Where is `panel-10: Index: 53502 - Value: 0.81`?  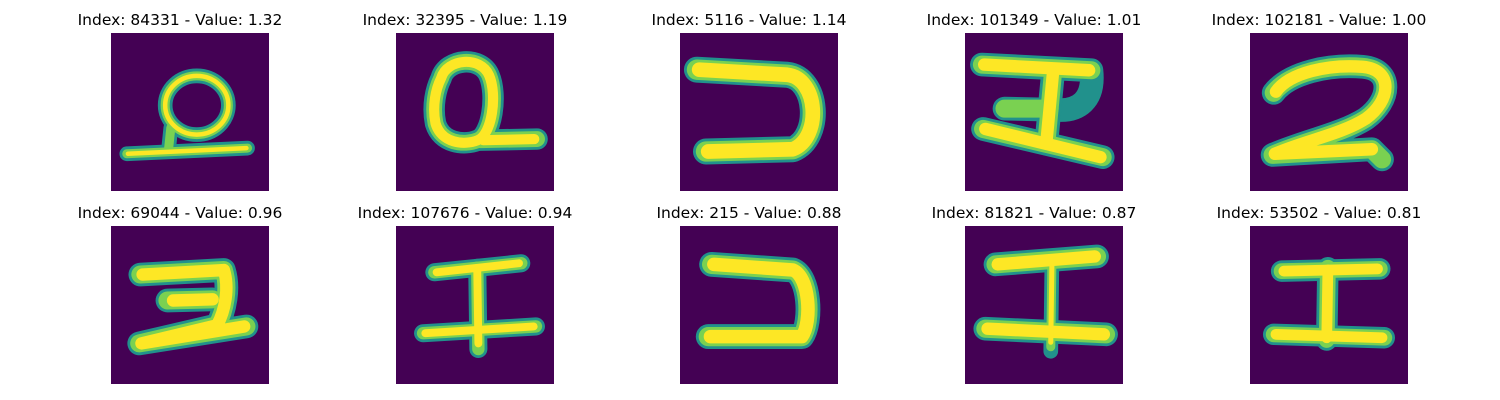 panel-10: Index: 53502 - Value: 0.81 is located at coordinates (1319, 298).